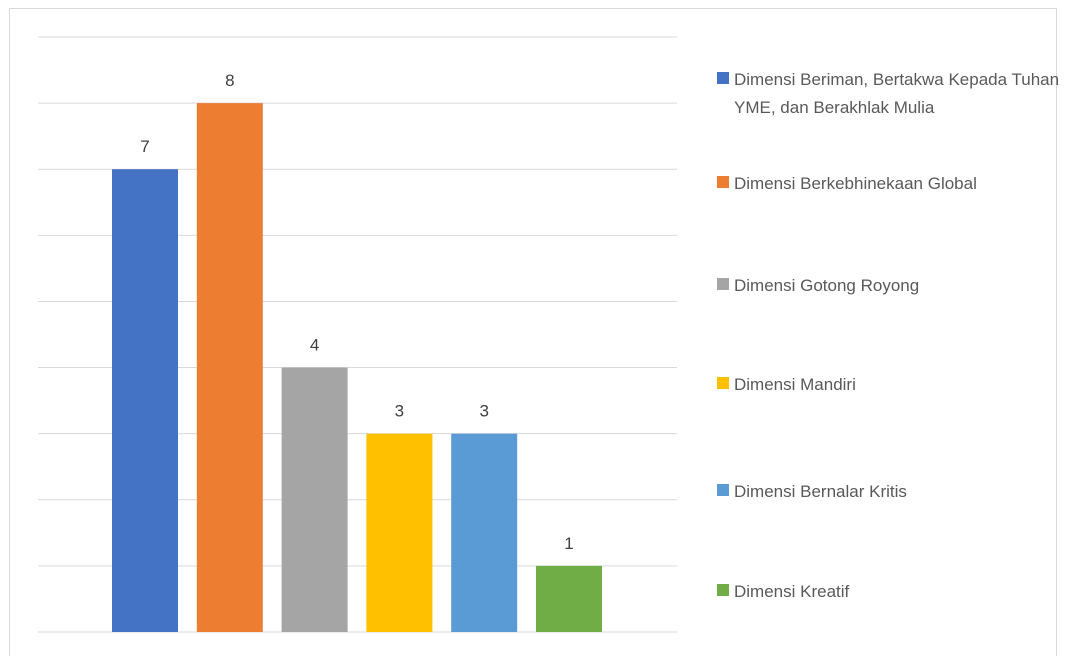 The height and width of the screenshot is (656, 1065). What do you see at coordinates (314, 345) in the screenshot?
I see `data-label: 4` at bounding box center [314, 345].